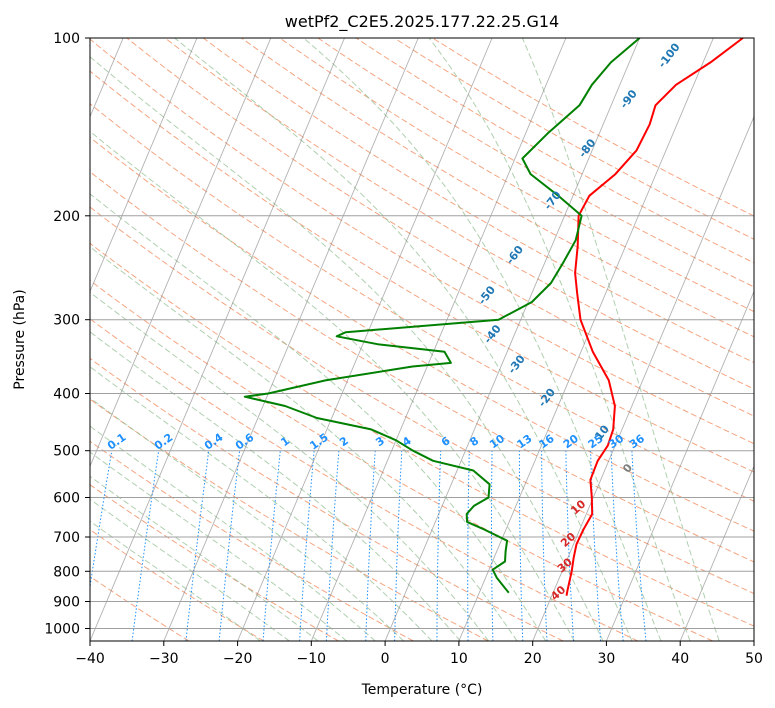 This screenshot has width=775, height=708. I want to click on y-tick-label: 1000, so click(62, 630).